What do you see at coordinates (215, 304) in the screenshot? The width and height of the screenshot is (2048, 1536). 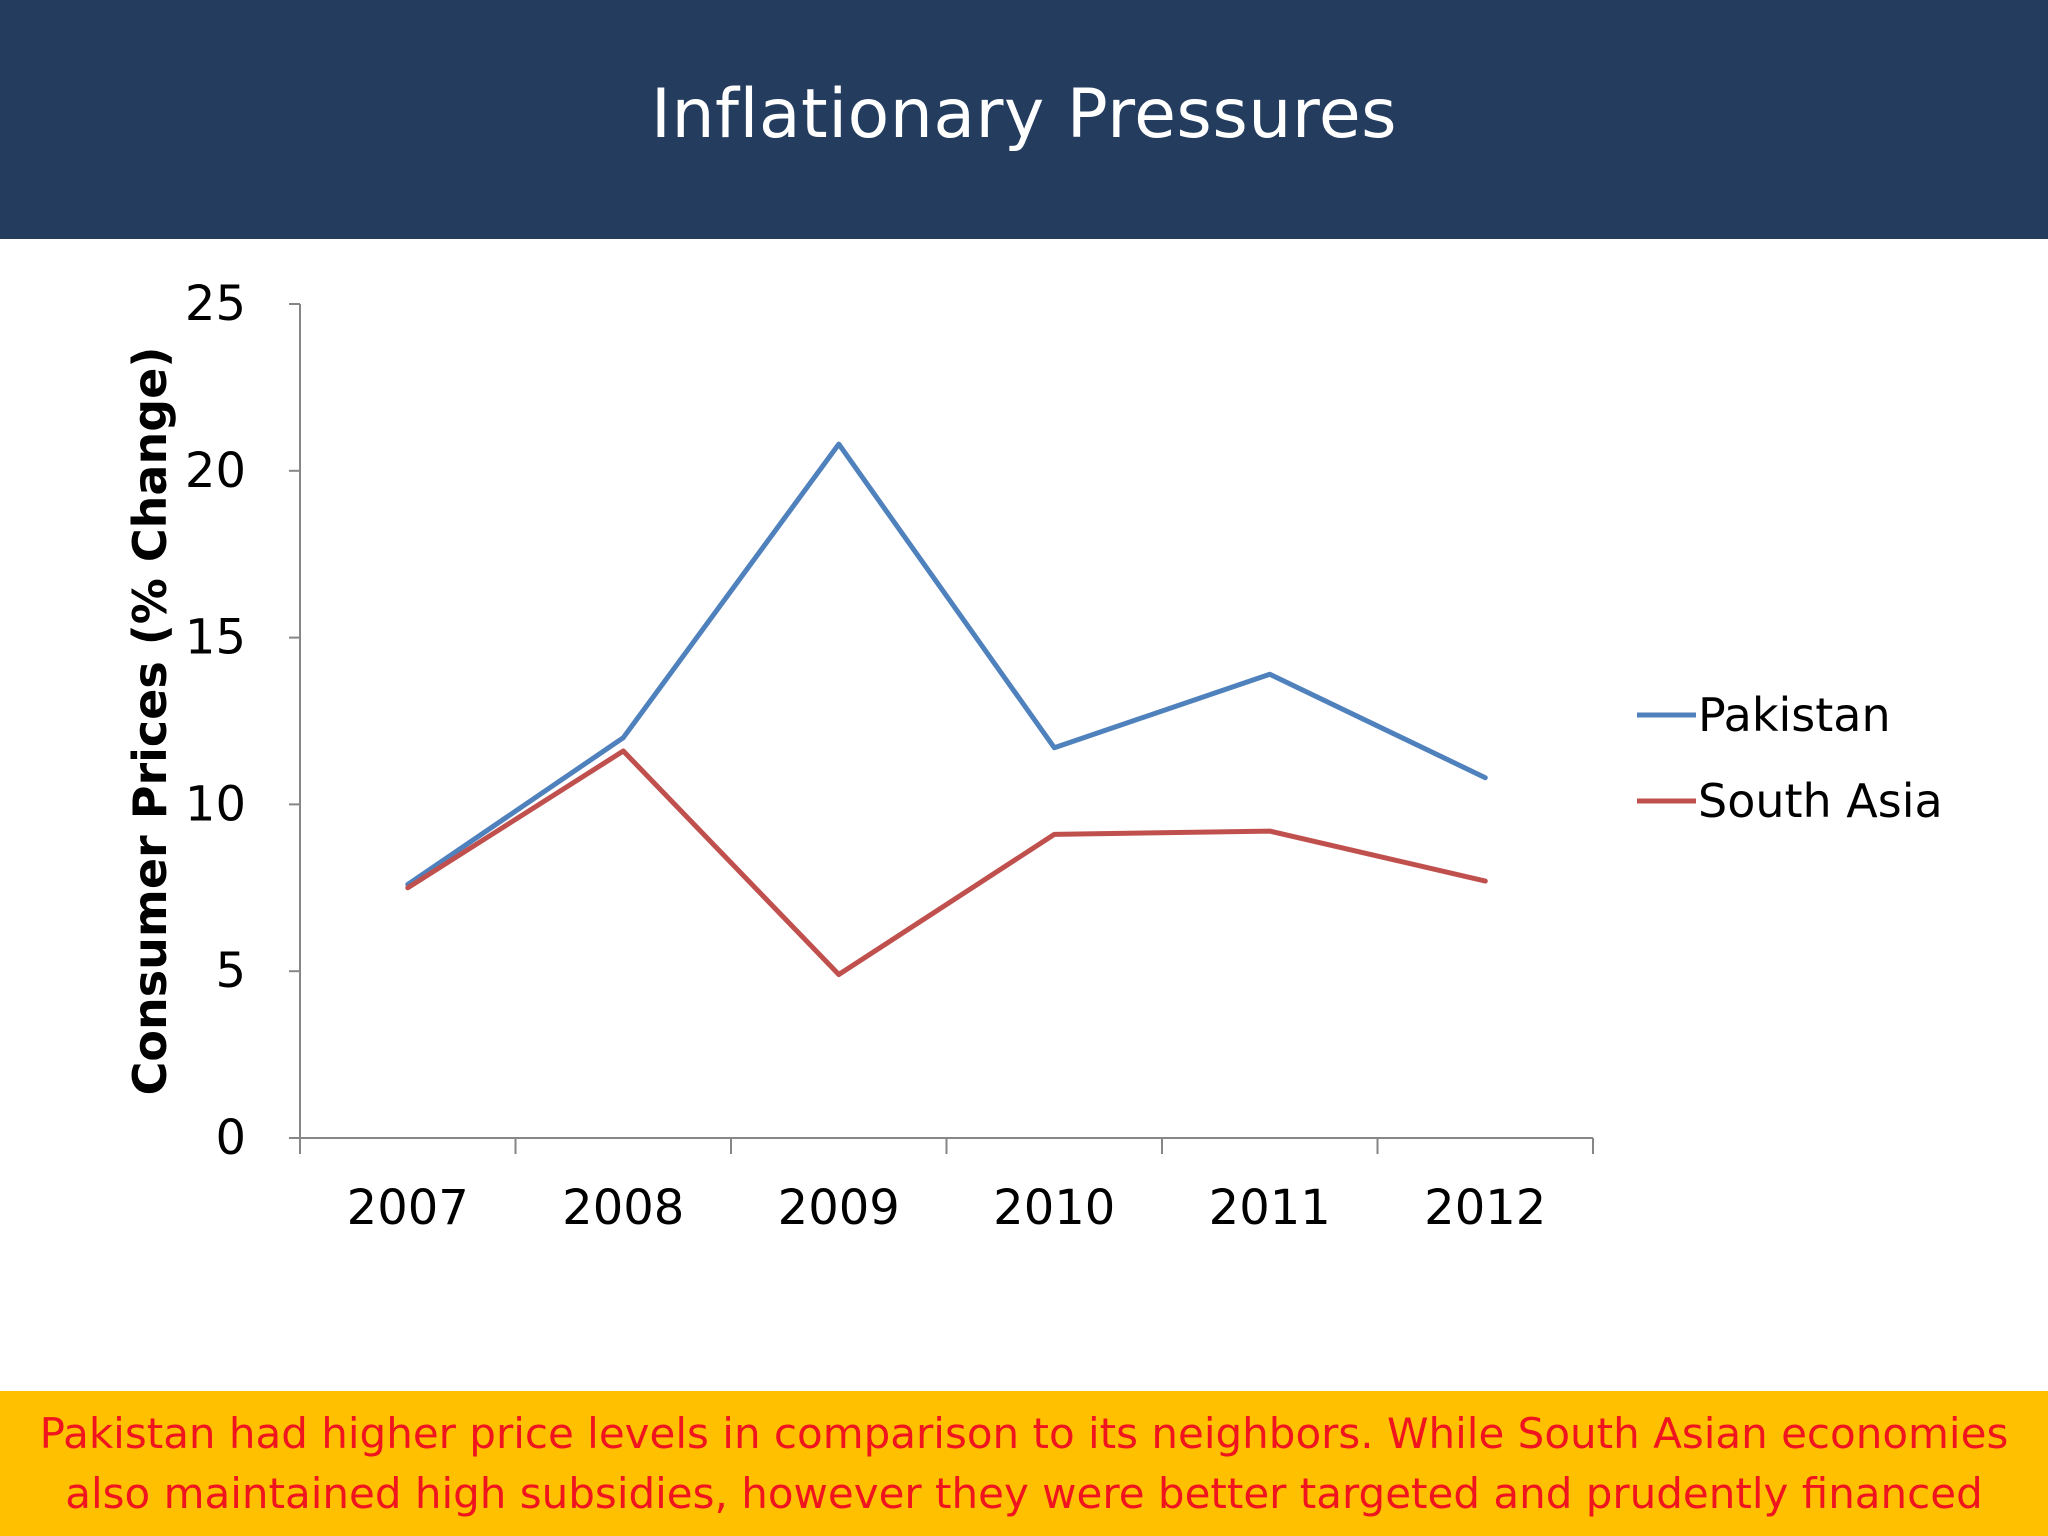 I see `y-tick-label: 25` at bounding box center [215, 304].